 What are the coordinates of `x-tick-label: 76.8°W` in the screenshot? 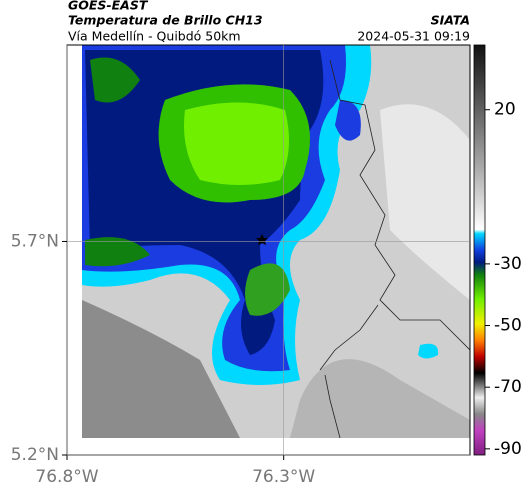 It's located at (66, 477).